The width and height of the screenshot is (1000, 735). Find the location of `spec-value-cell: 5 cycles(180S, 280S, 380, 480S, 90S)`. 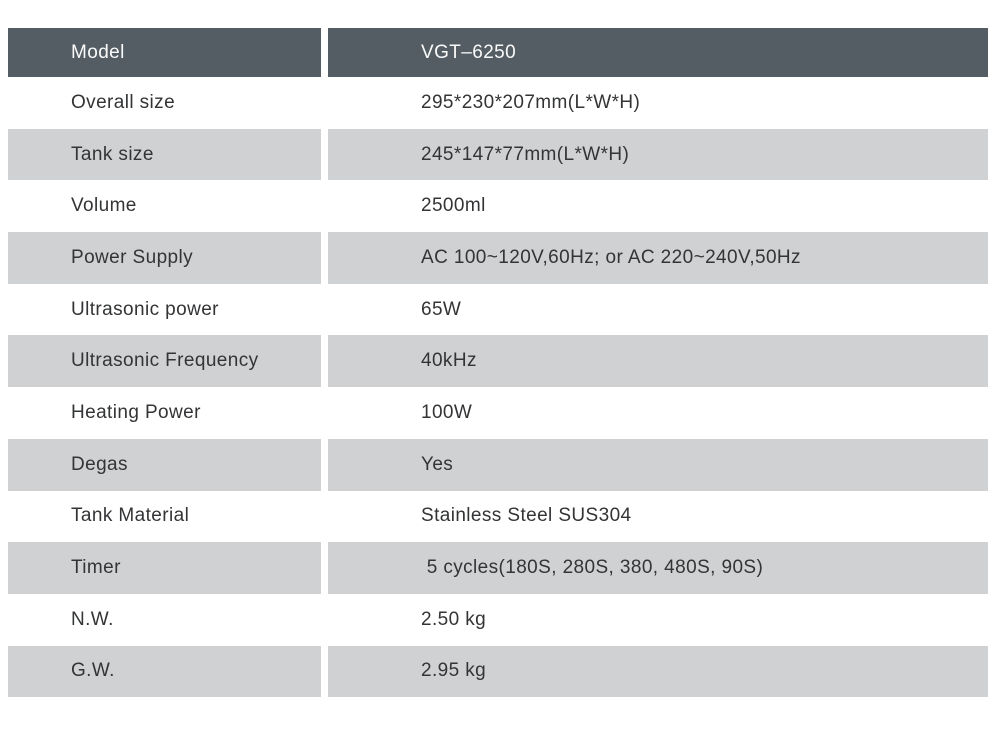

spec-value-cell: 5 cycles(180S, 280S, 380, 480S, 90S) is located at coordinates (658, 568).